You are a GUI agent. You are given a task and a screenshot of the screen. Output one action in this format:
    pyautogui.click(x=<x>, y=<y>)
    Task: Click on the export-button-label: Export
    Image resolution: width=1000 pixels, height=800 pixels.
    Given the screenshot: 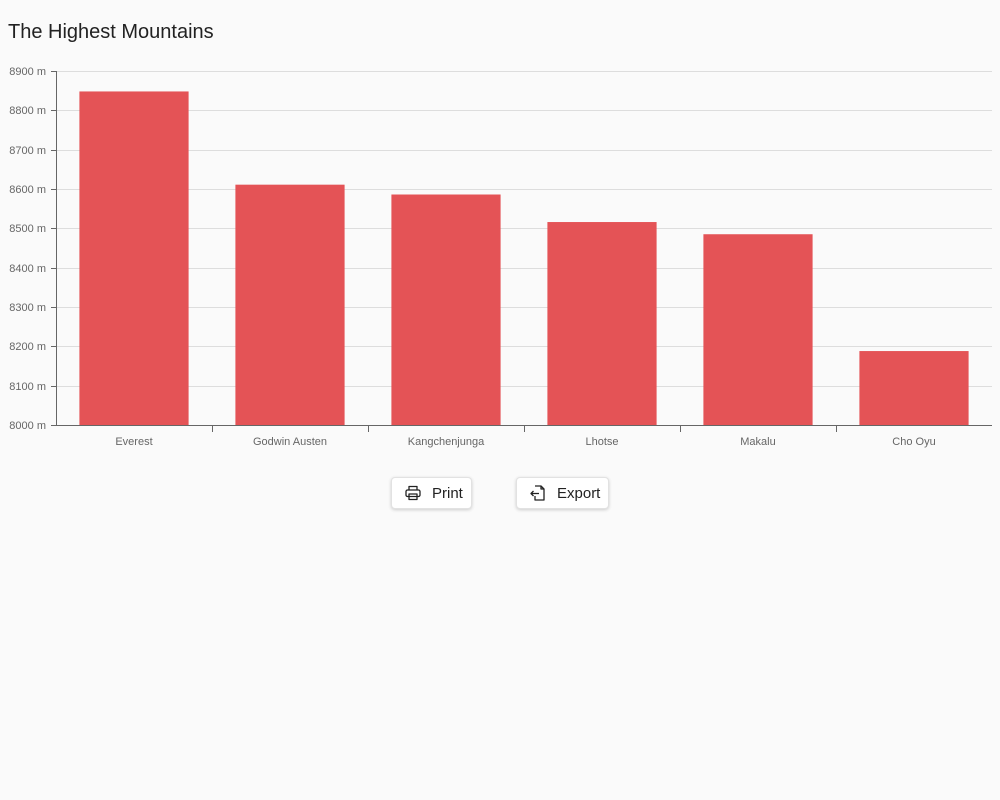 What is the action you would take?
    pyautogui.click(x=579, y=493)
    